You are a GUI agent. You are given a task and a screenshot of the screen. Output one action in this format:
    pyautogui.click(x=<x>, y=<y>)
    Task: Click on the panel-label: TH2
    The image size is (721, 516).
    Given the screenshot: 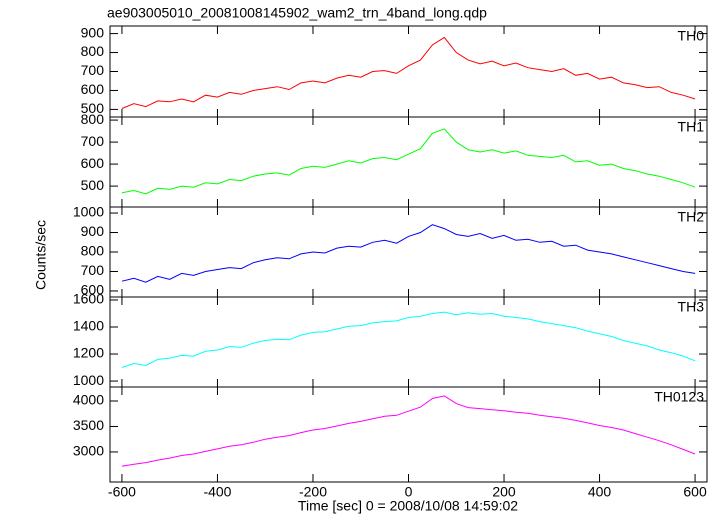 What is the action you would take?
    pyautogui.click(x=691, y=217)
    